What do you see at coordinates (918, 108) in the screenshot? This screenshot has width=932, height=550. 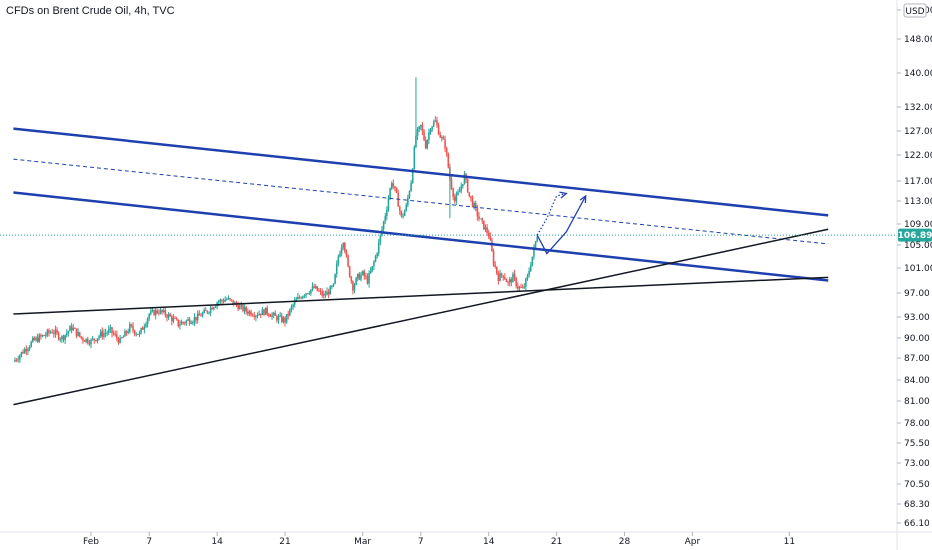 I see `price-tick-label: 132.00` at bounding box center [918, 108].